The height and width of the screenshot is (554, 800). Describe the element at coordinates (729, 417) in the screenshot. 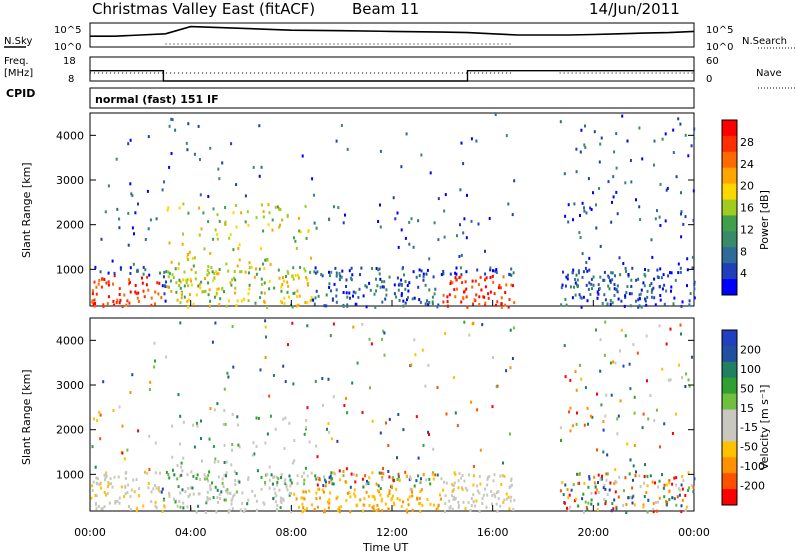

I see `velocity-colorbar-frame` at that location.